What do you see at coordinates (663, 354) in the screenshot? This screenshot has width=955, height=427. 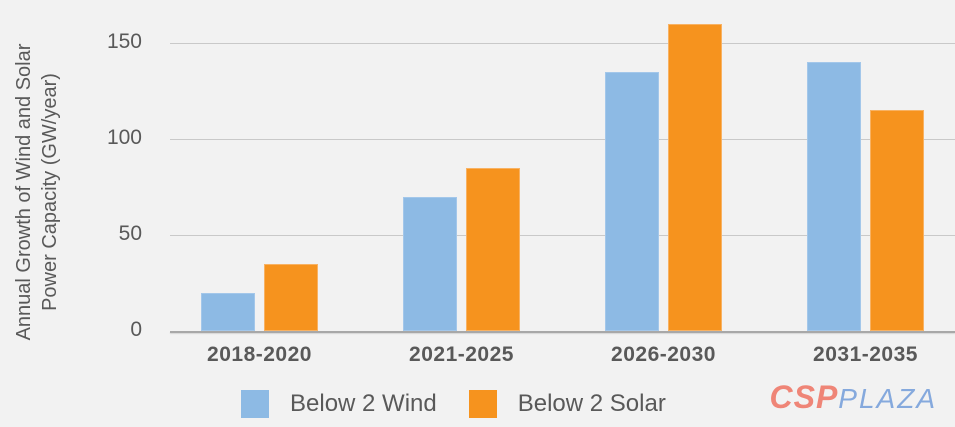 I see `x-category-label-2026-2030: 2026-2030` at bounding box center [663, 354].